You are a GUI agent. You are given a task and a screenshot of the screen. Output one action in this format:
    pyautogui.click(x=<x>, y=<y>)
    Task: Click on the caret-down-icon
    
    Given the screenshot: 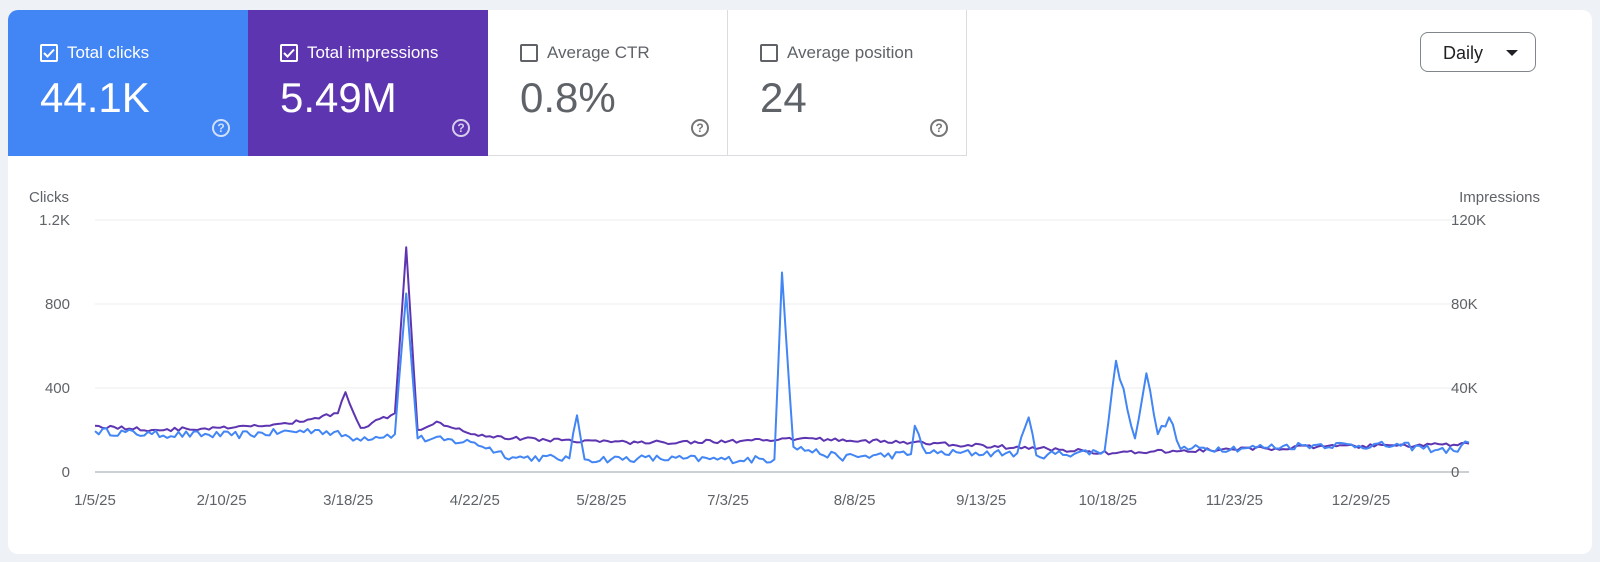 What is the action you would take?
    pyautogui.click(x=1512, y=53)
    